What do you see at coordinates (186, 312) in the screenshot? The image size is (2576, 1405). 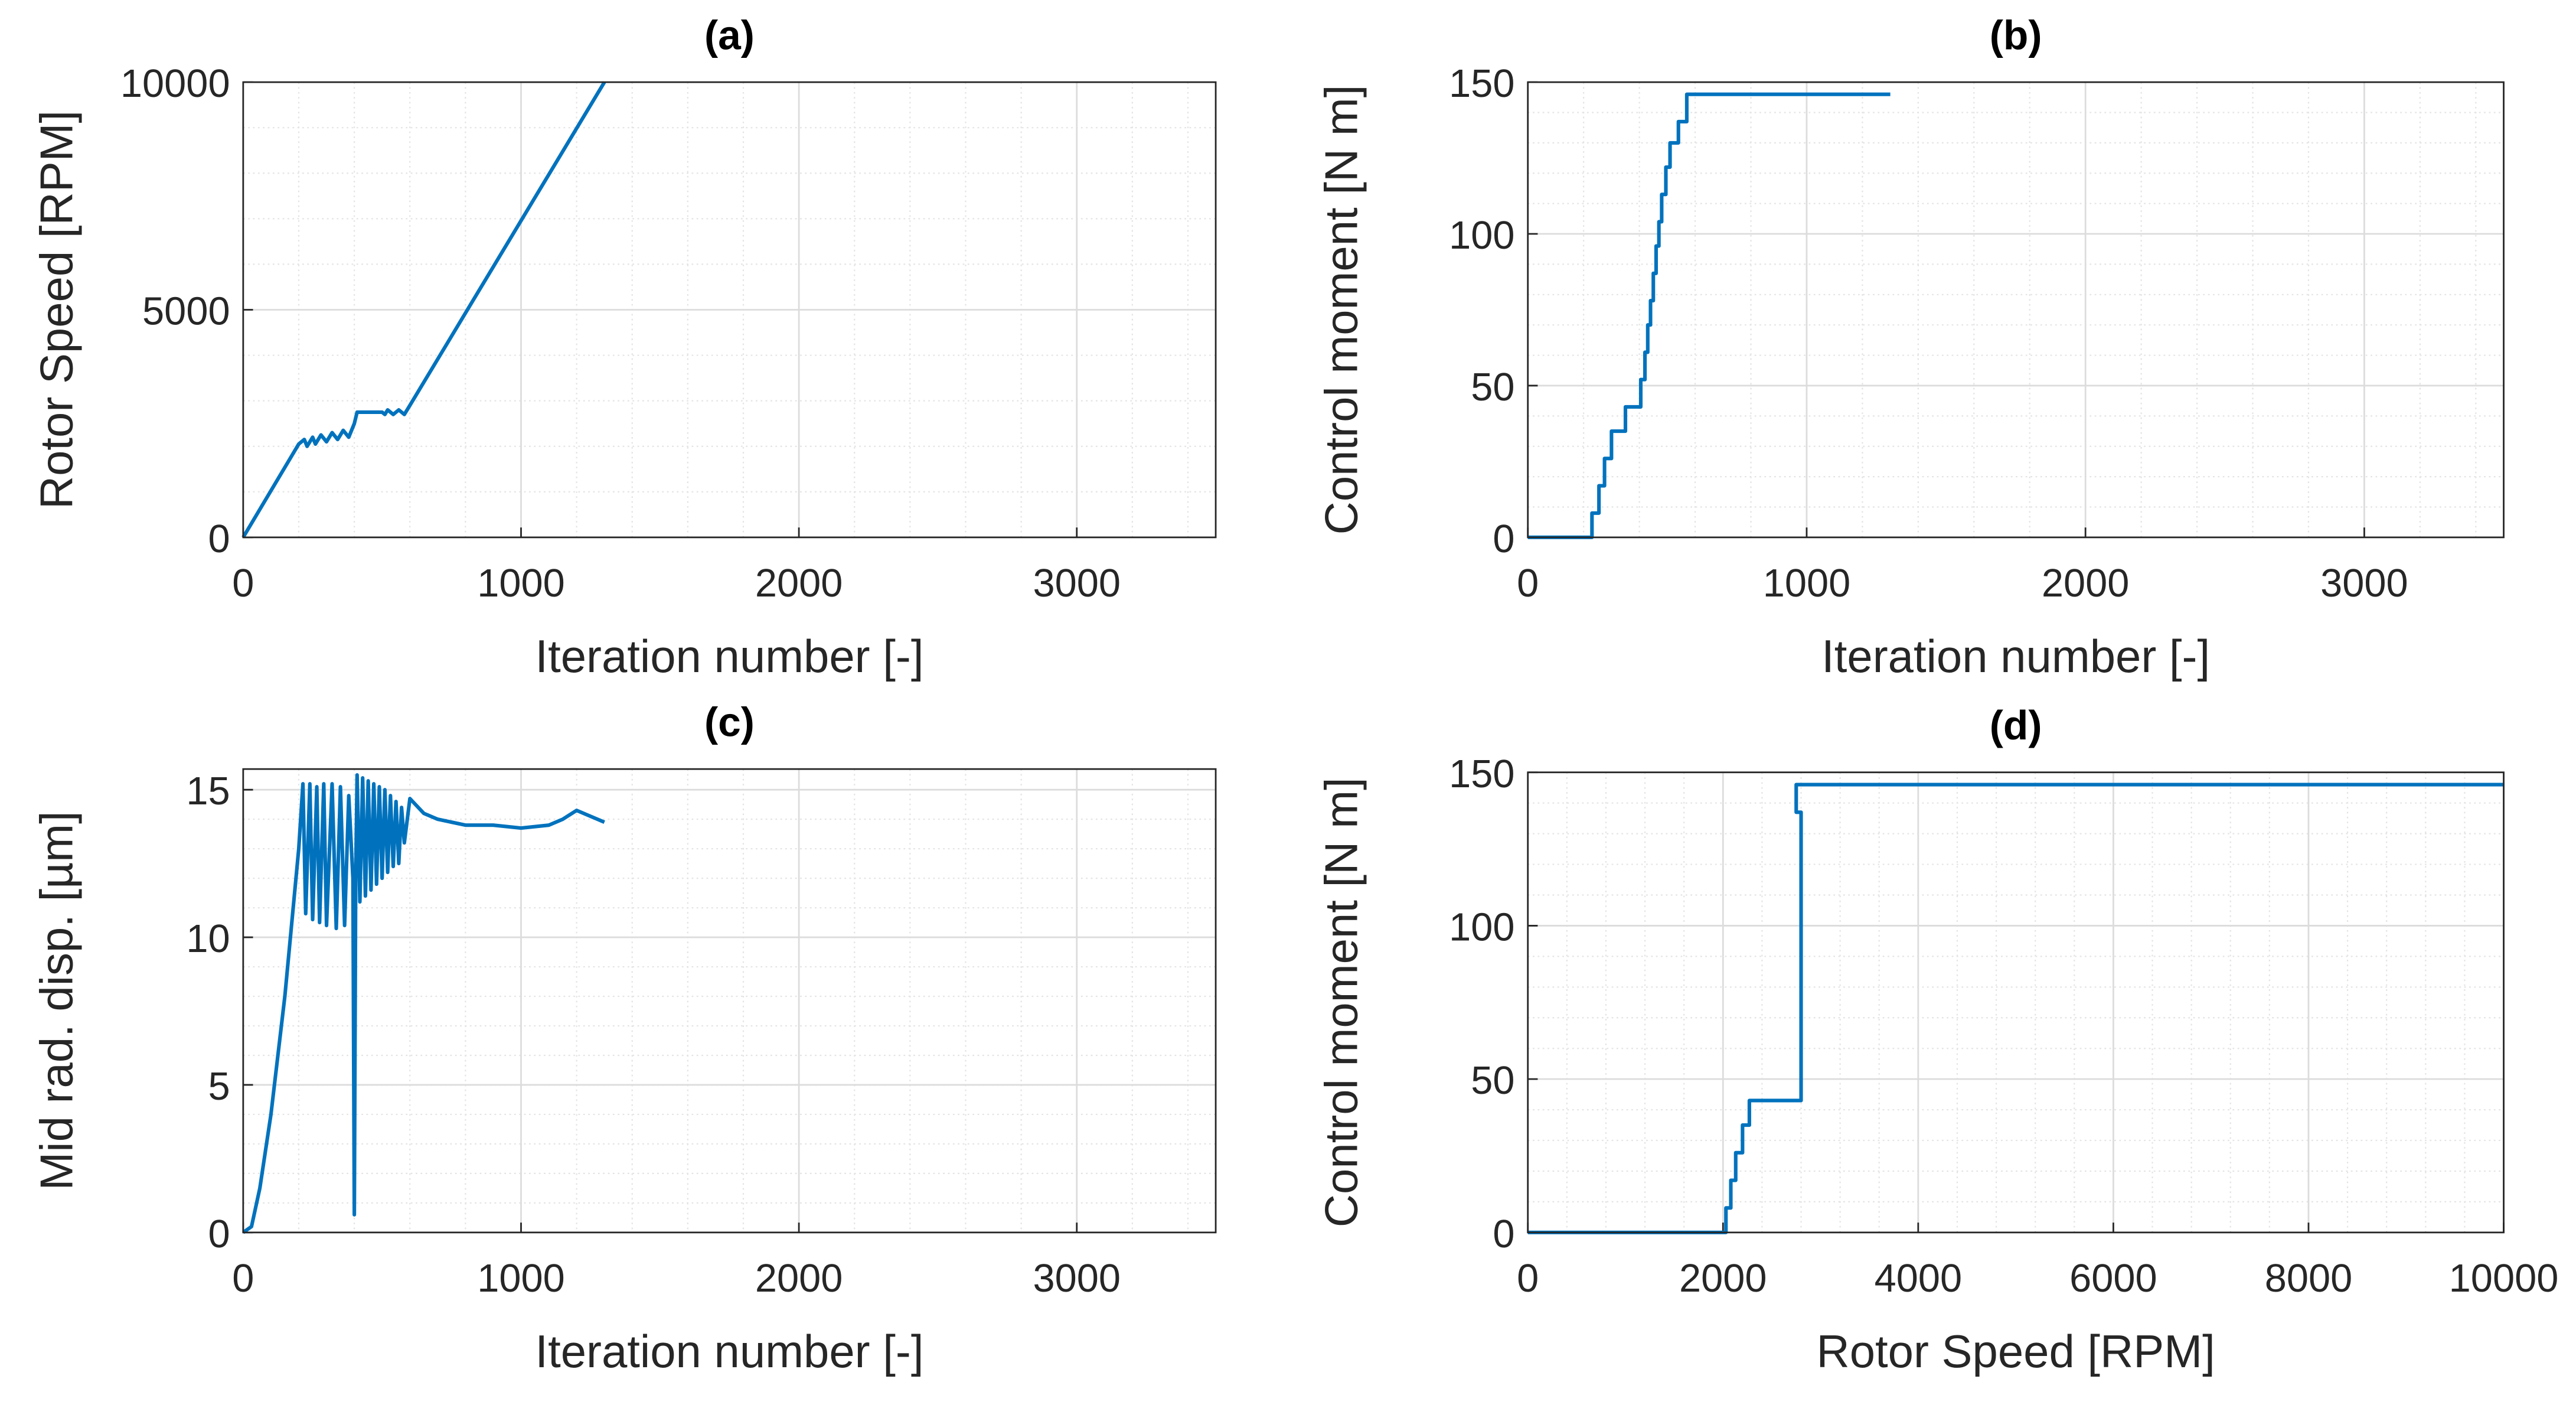 I see `y-tick-label: 5000` at bounding box center [186, 312].